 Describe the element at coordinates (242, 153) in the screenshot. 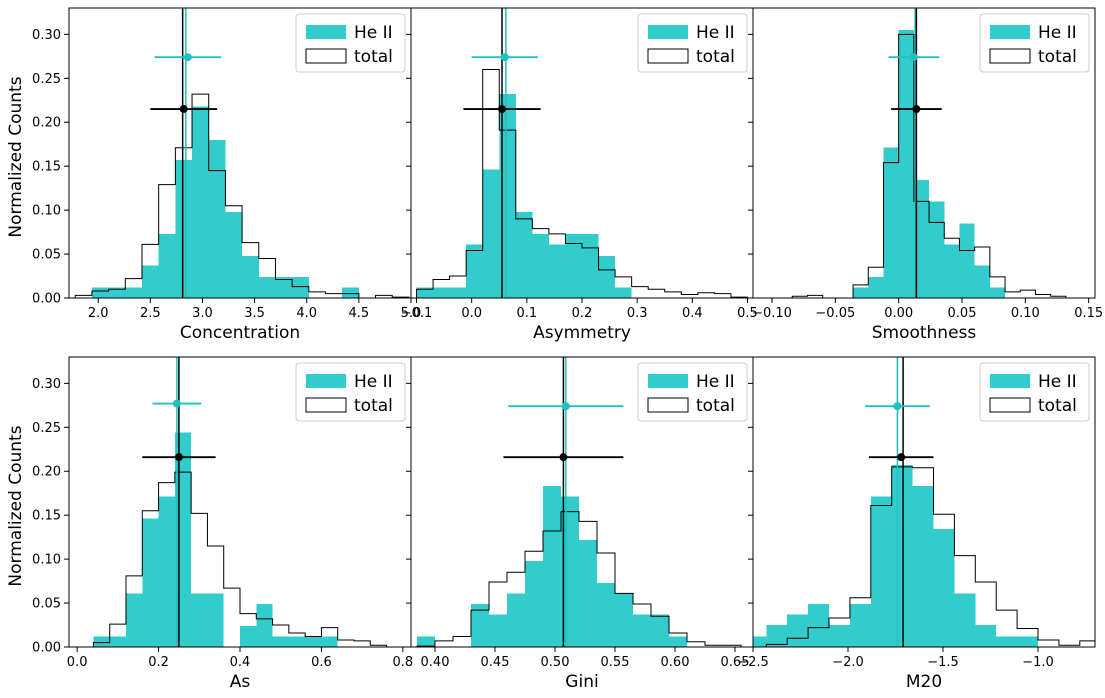

I see `plot-area-concentration` at that location.